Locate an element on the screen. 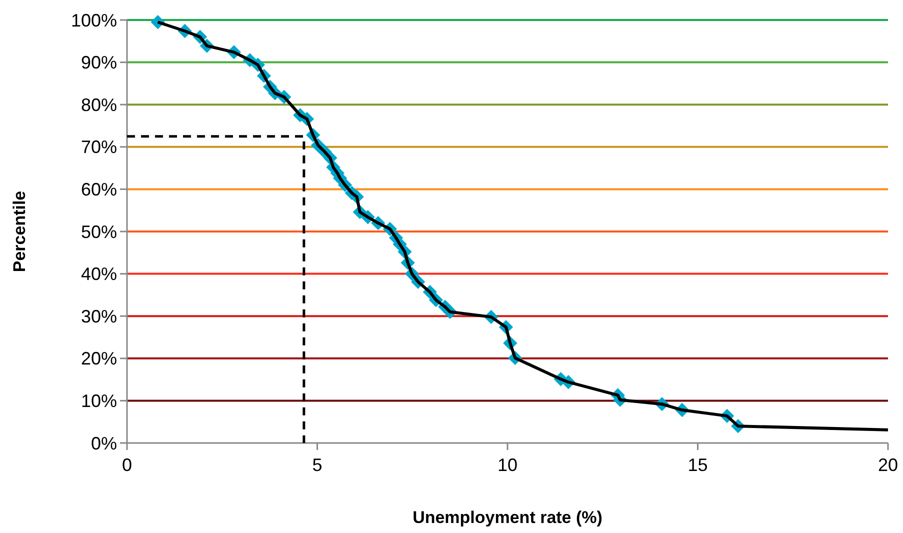 The image size is (903, 533). y-axis-title: Percentile is located at coordinates (19, 231).